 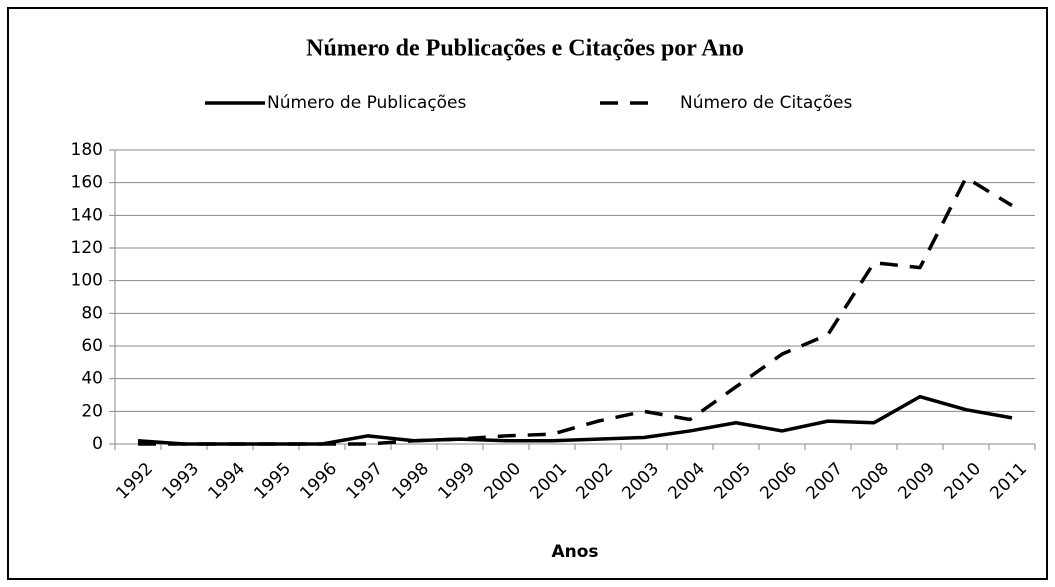 What do you see at coordinates (97, 444) in the screenshot?
I see `y-tick-label: 0` at bounding box center [97, 444].